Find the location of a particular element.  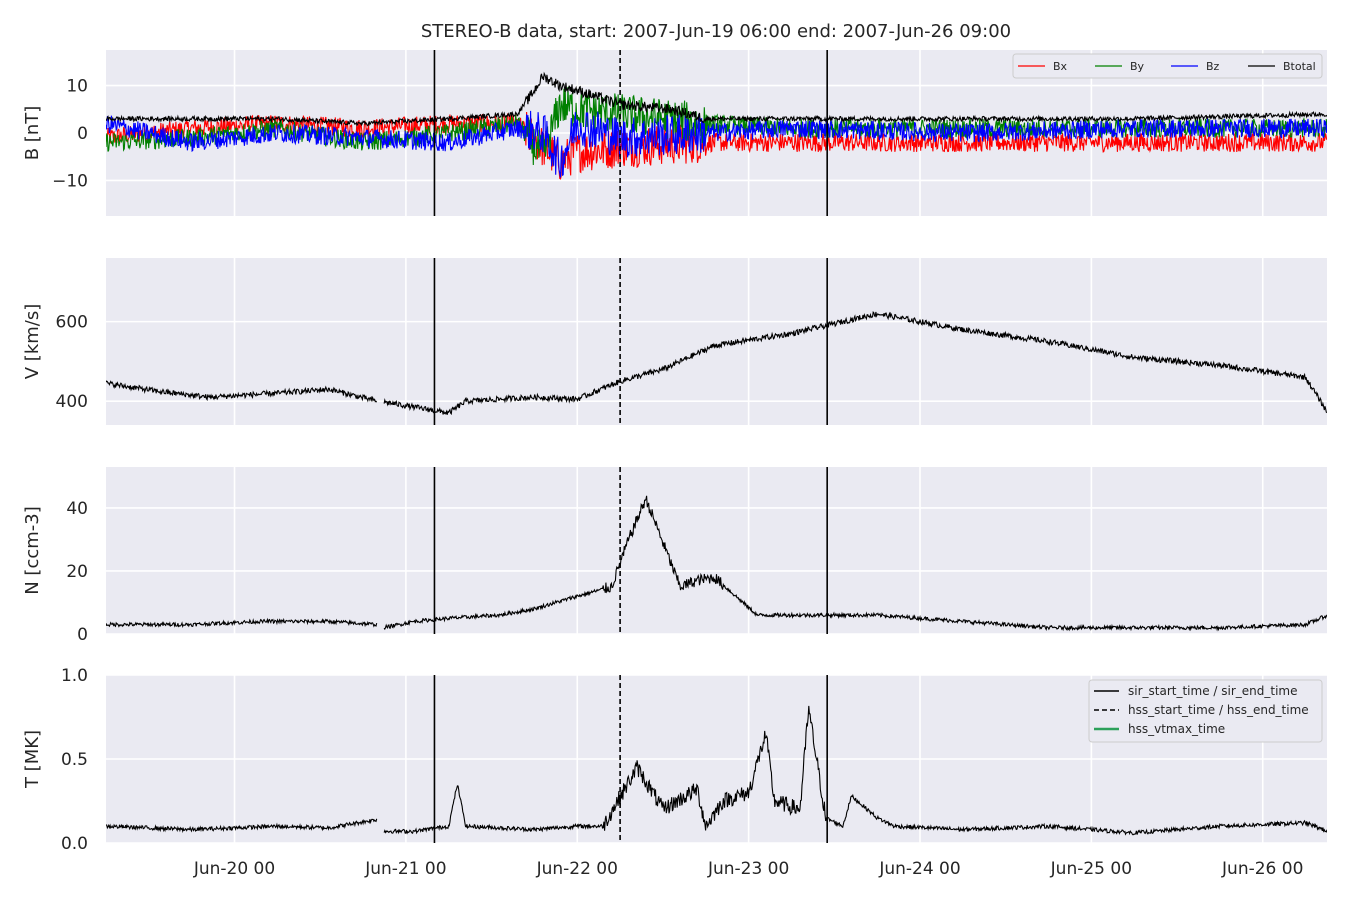

x-tick-label: Jun-24 00 is located at coordinates (919, 869).